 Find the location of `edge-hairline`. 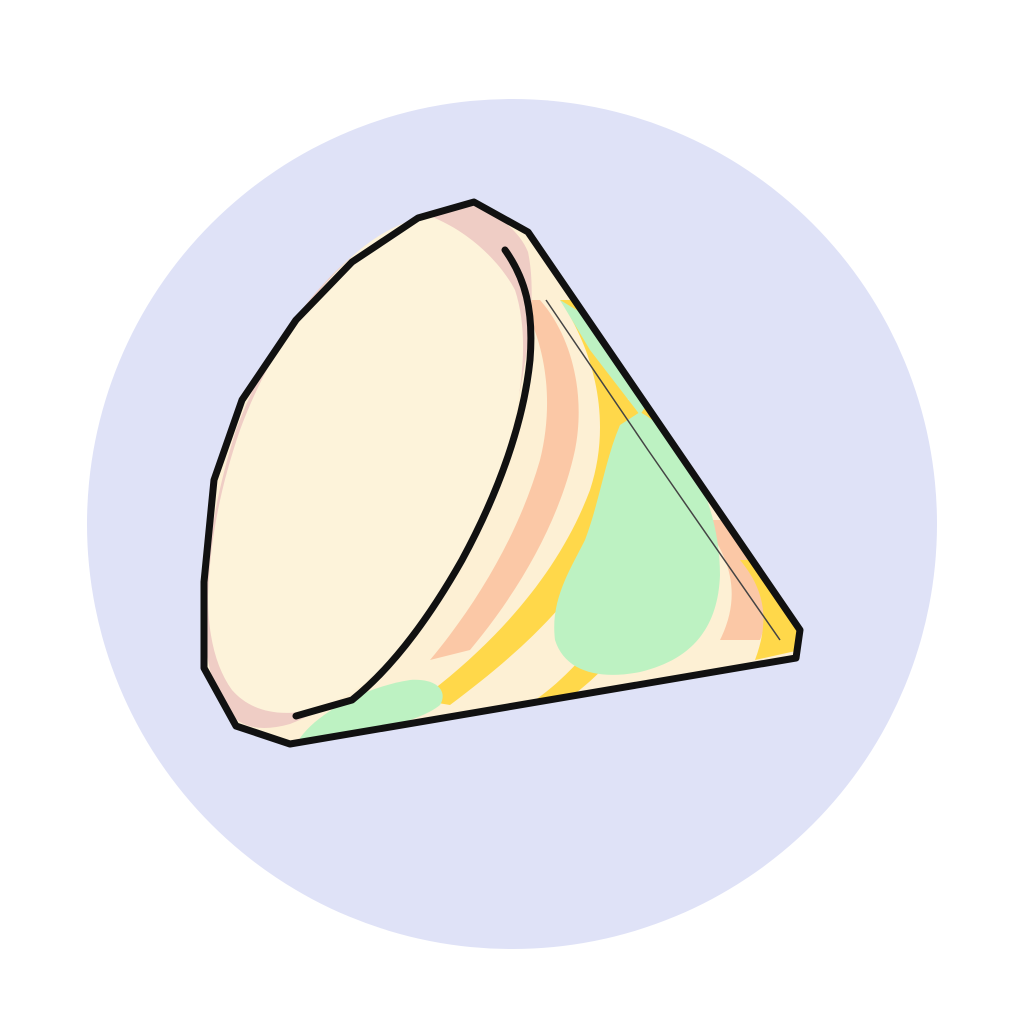

edge-hairline is located at coordinates (663, 470).